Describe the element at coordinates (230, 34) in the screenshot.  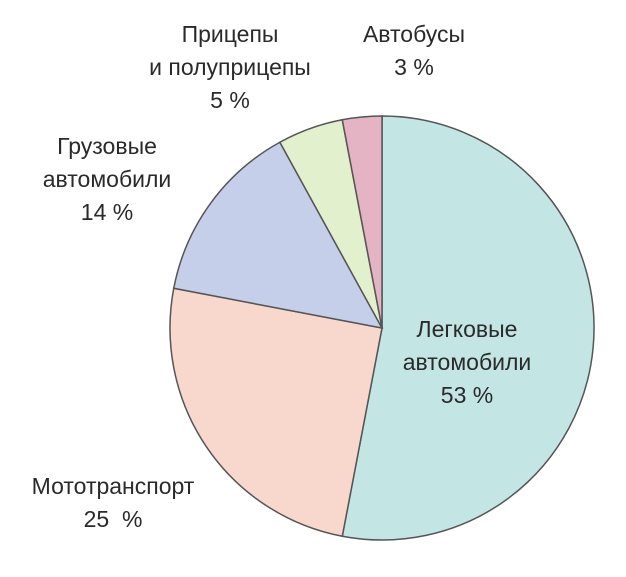
I see `slice-label-line: Прицепы` at that location.